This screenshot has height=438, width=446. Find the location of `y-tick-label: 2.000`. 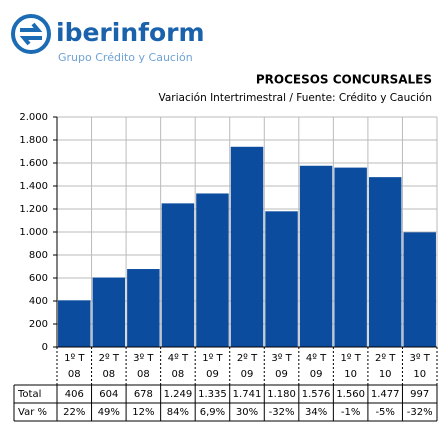

y-tick-label: 2.000 is located at coordinates (33, 117).